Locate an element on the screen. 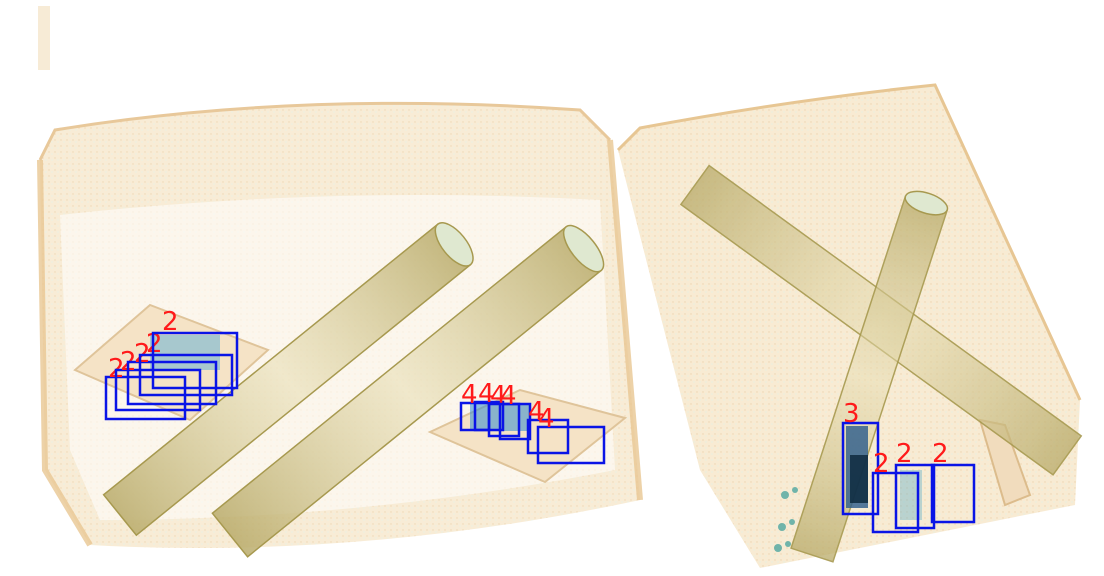  scan-artifact-strip is located at coordinates (44, 38).